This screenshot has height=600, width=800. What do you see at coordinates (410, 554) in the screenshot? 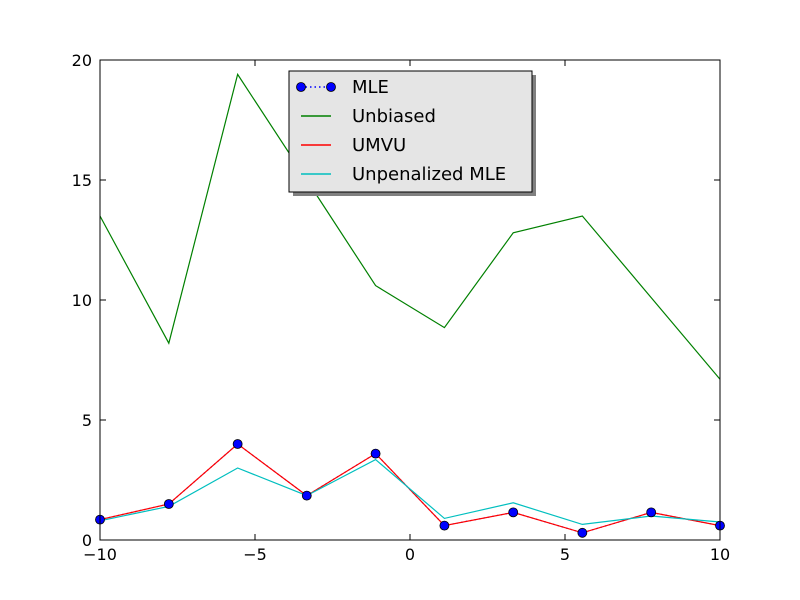
I see `x-tick-label: 0` at bounding box center [410, 554].